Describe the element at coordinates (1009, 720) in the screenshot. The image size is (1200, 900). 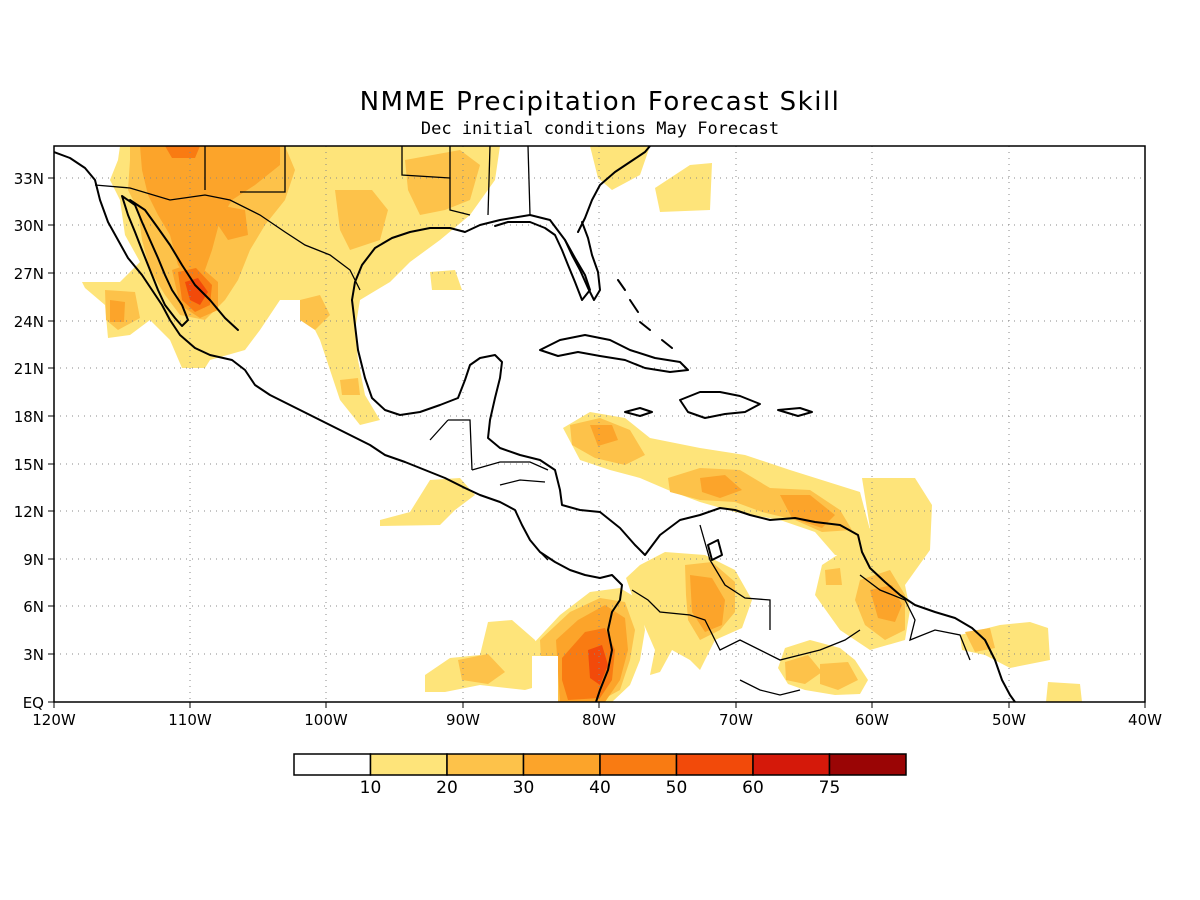
I see `lon-label: 50W` at that location.